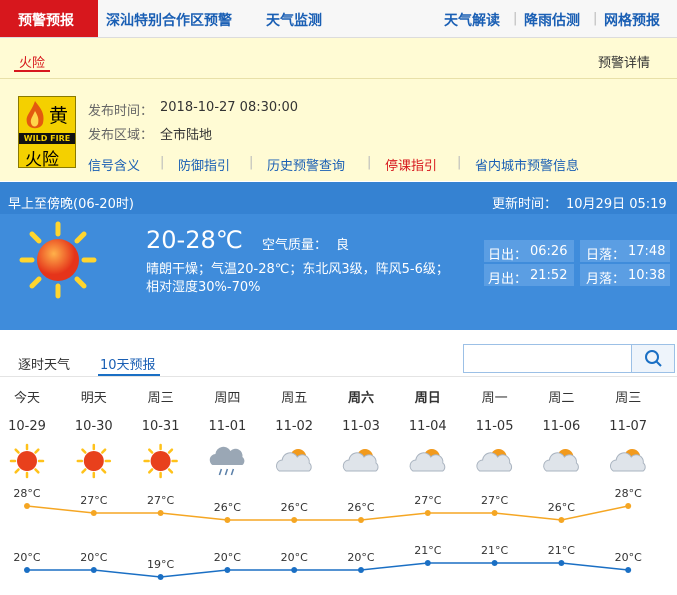  What do you see at coordinates (203, 287) in the screenshot?
I see `desc: 相对湿度30%-70%` at bounding box center [203, 287].